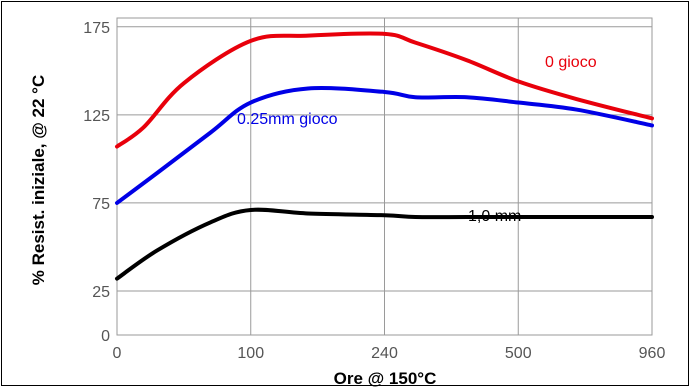 The height and width of the screenshot is (389, 692). What do you see at coordinates (571, 62) in the screenshot?
I see `series-0-gioco-label: 0 gioco` at bounding box center [571, 62].